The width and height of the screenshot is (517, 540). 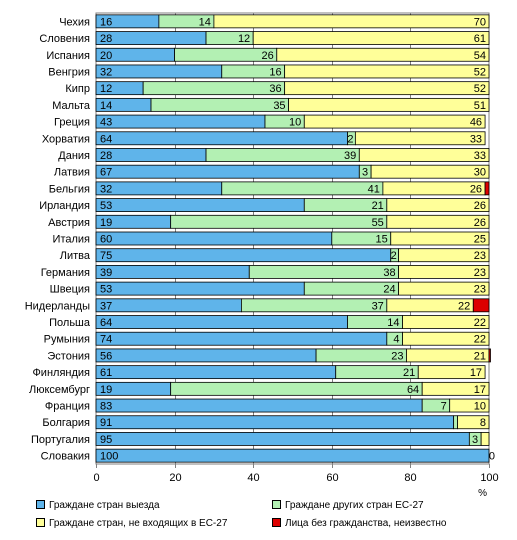 What do you see at coordinates (106, 89) in the screenshot?
I see `data-label: 12` at bounding box center [106, 89].